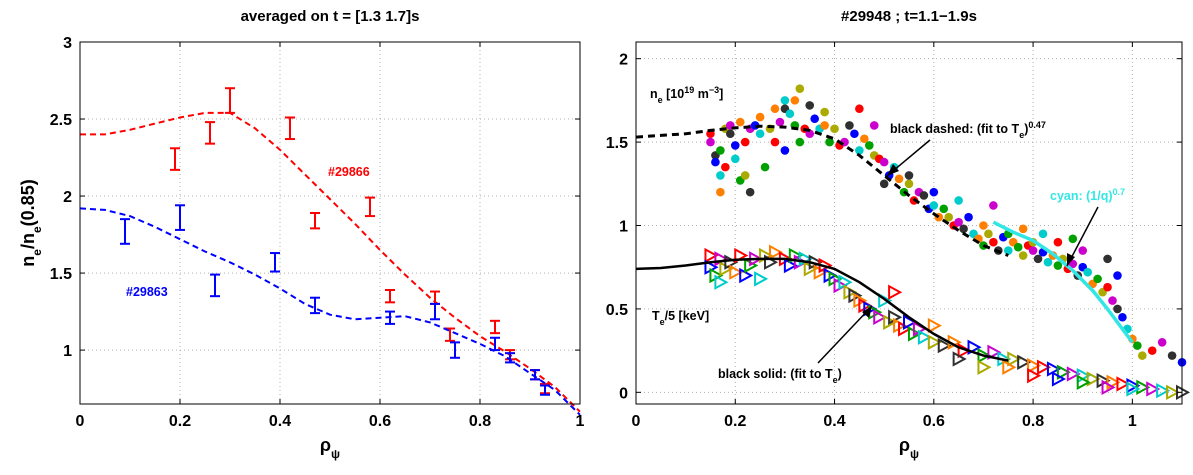 The image size is (1193, 475). Describe the element at coordinates (617, 310) in the screenshot. I see `y-tick-label: 0.5` at that location.